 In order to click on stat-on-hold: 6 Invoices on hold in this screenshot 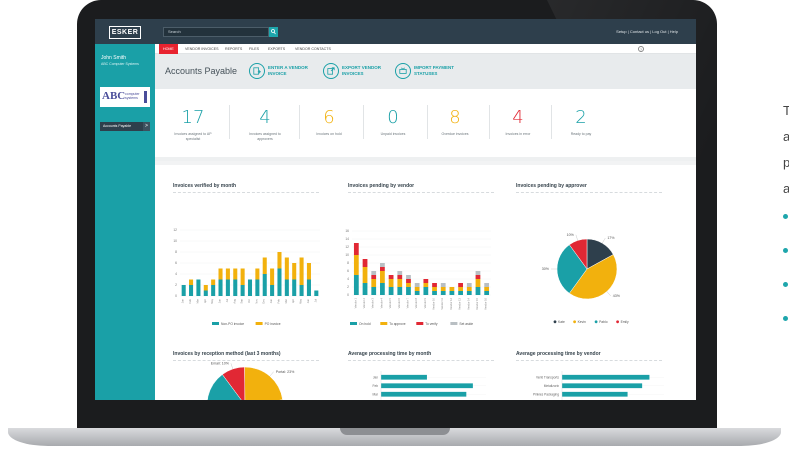, I will do `click(329, 123)`.